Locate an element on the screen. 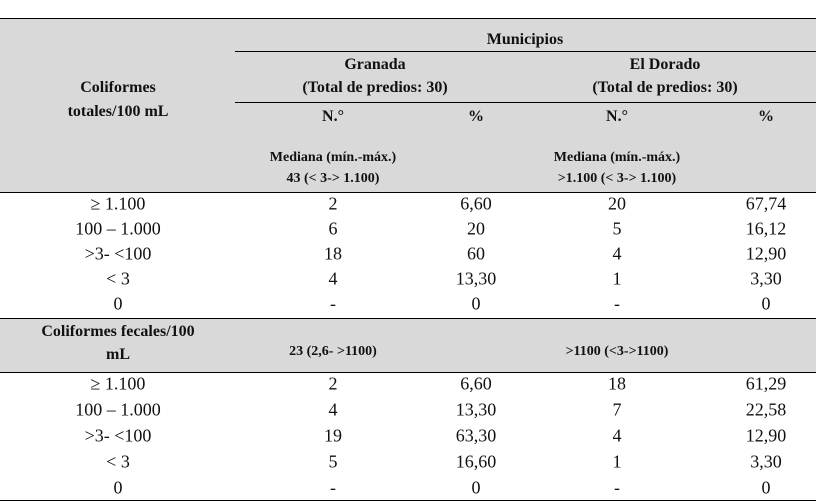  section-title: mL is located at coordinates (118, 354).